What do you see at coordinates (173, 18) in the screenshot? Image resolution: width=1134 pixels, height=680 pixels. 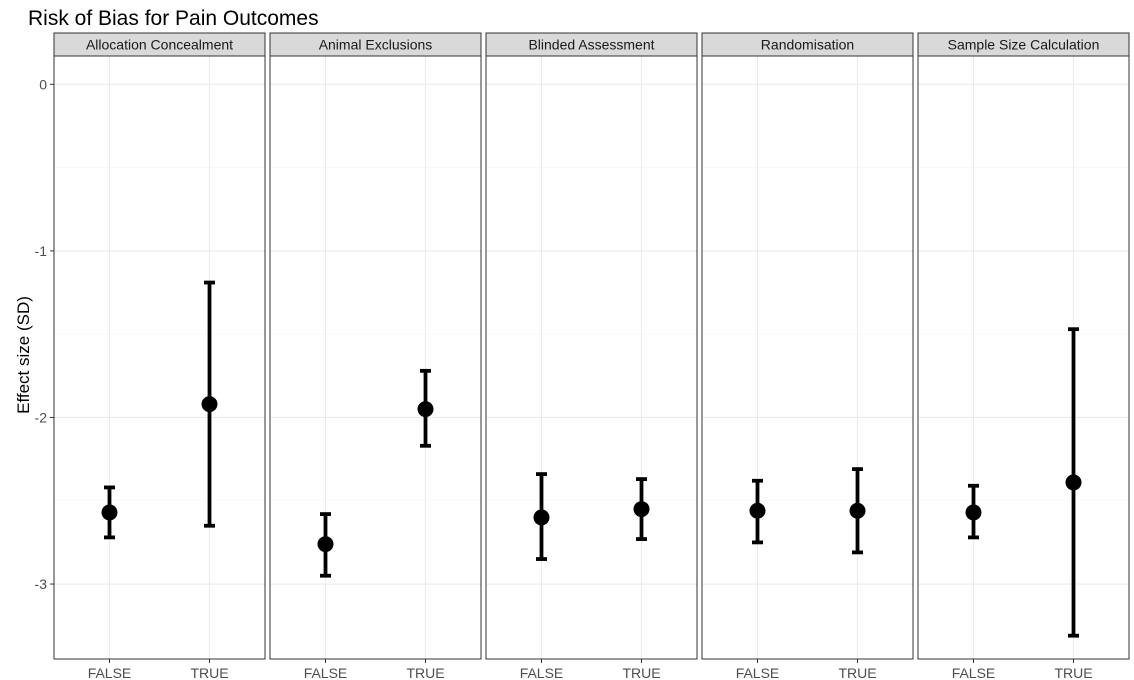 I see `chart-title: Risk of Bias for Pain Outcomes` at bounding box center [173, 18].